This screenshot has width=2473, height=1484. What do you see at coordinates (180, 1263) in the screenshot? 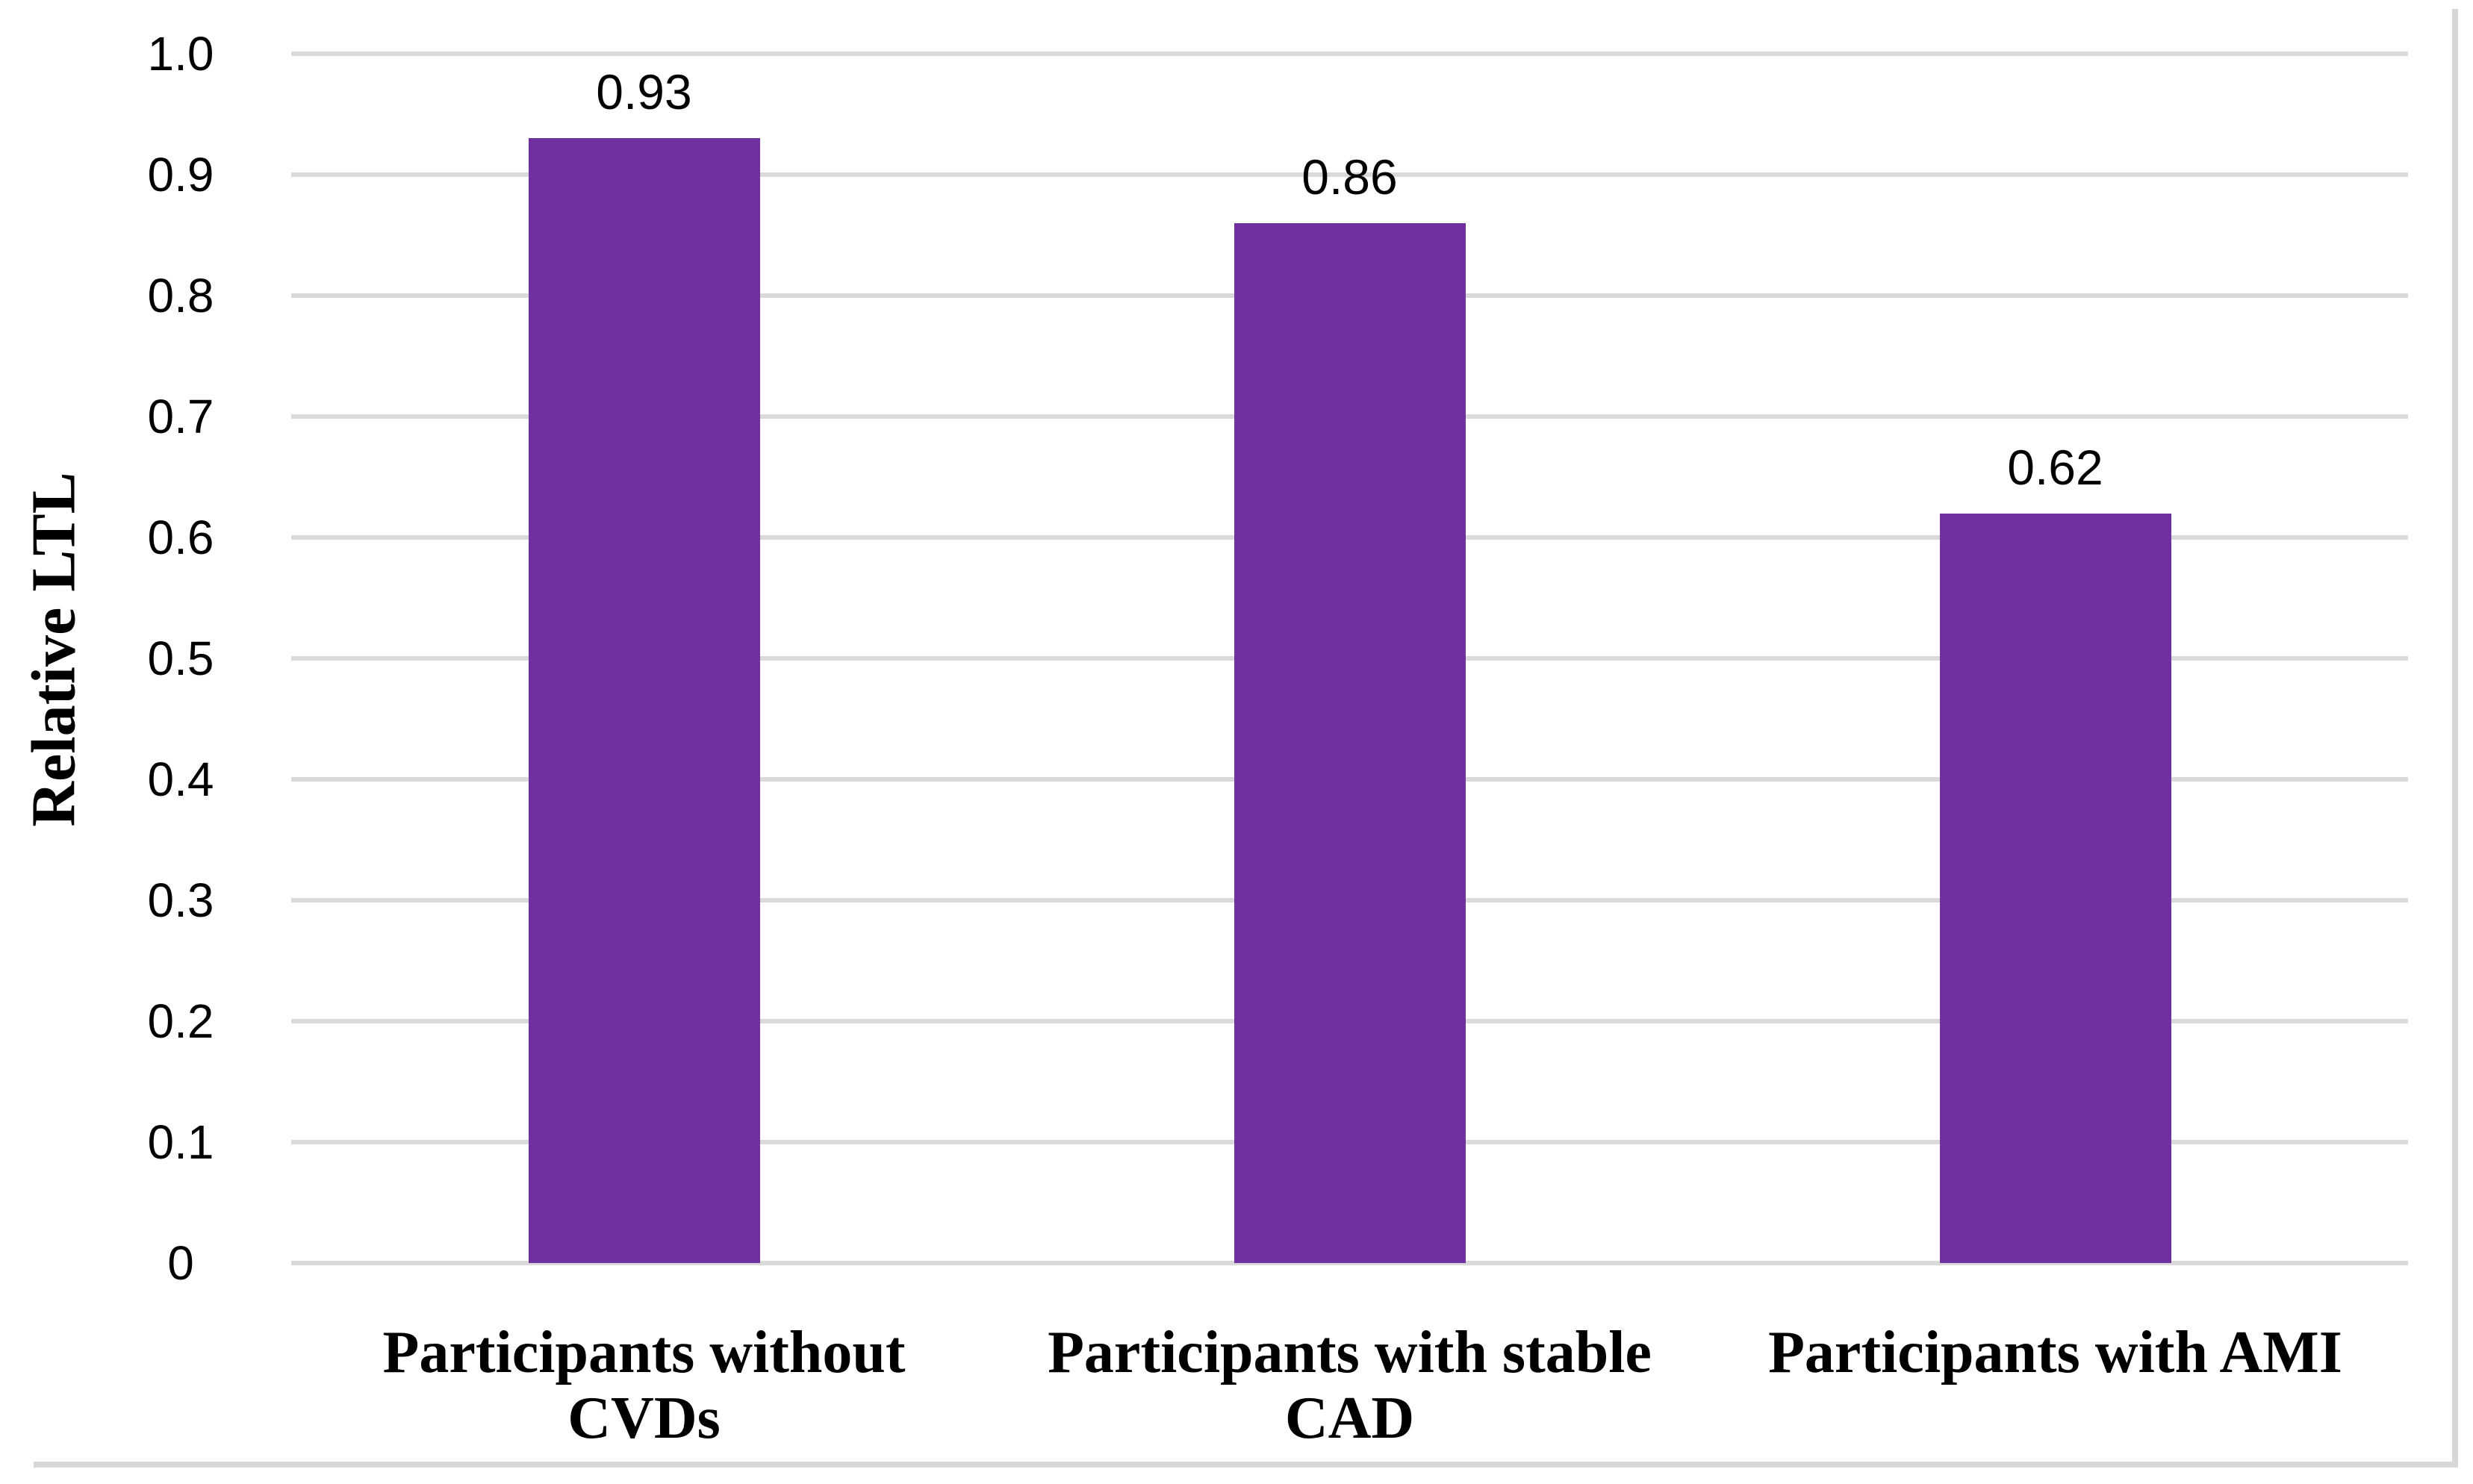
I see `y-tick-label: 0` at bounding box center [180, 1263].